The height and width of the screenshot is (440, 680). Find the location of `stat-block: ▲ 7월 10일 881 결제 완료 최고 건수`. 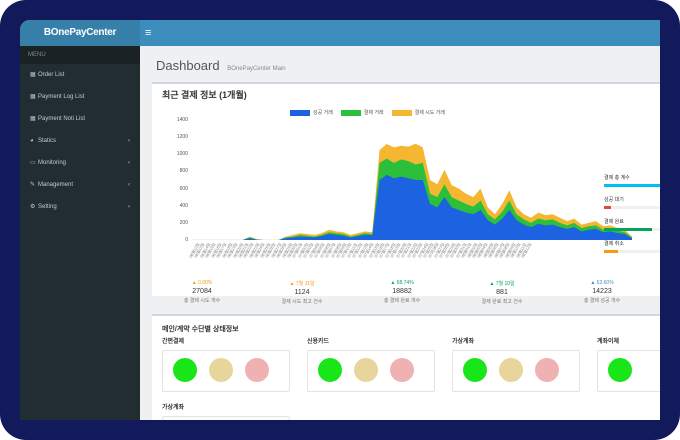

stat-block: ▲ 7월 10일 881 결제 완료 최고 건수 is located at coordinates (502, 292).